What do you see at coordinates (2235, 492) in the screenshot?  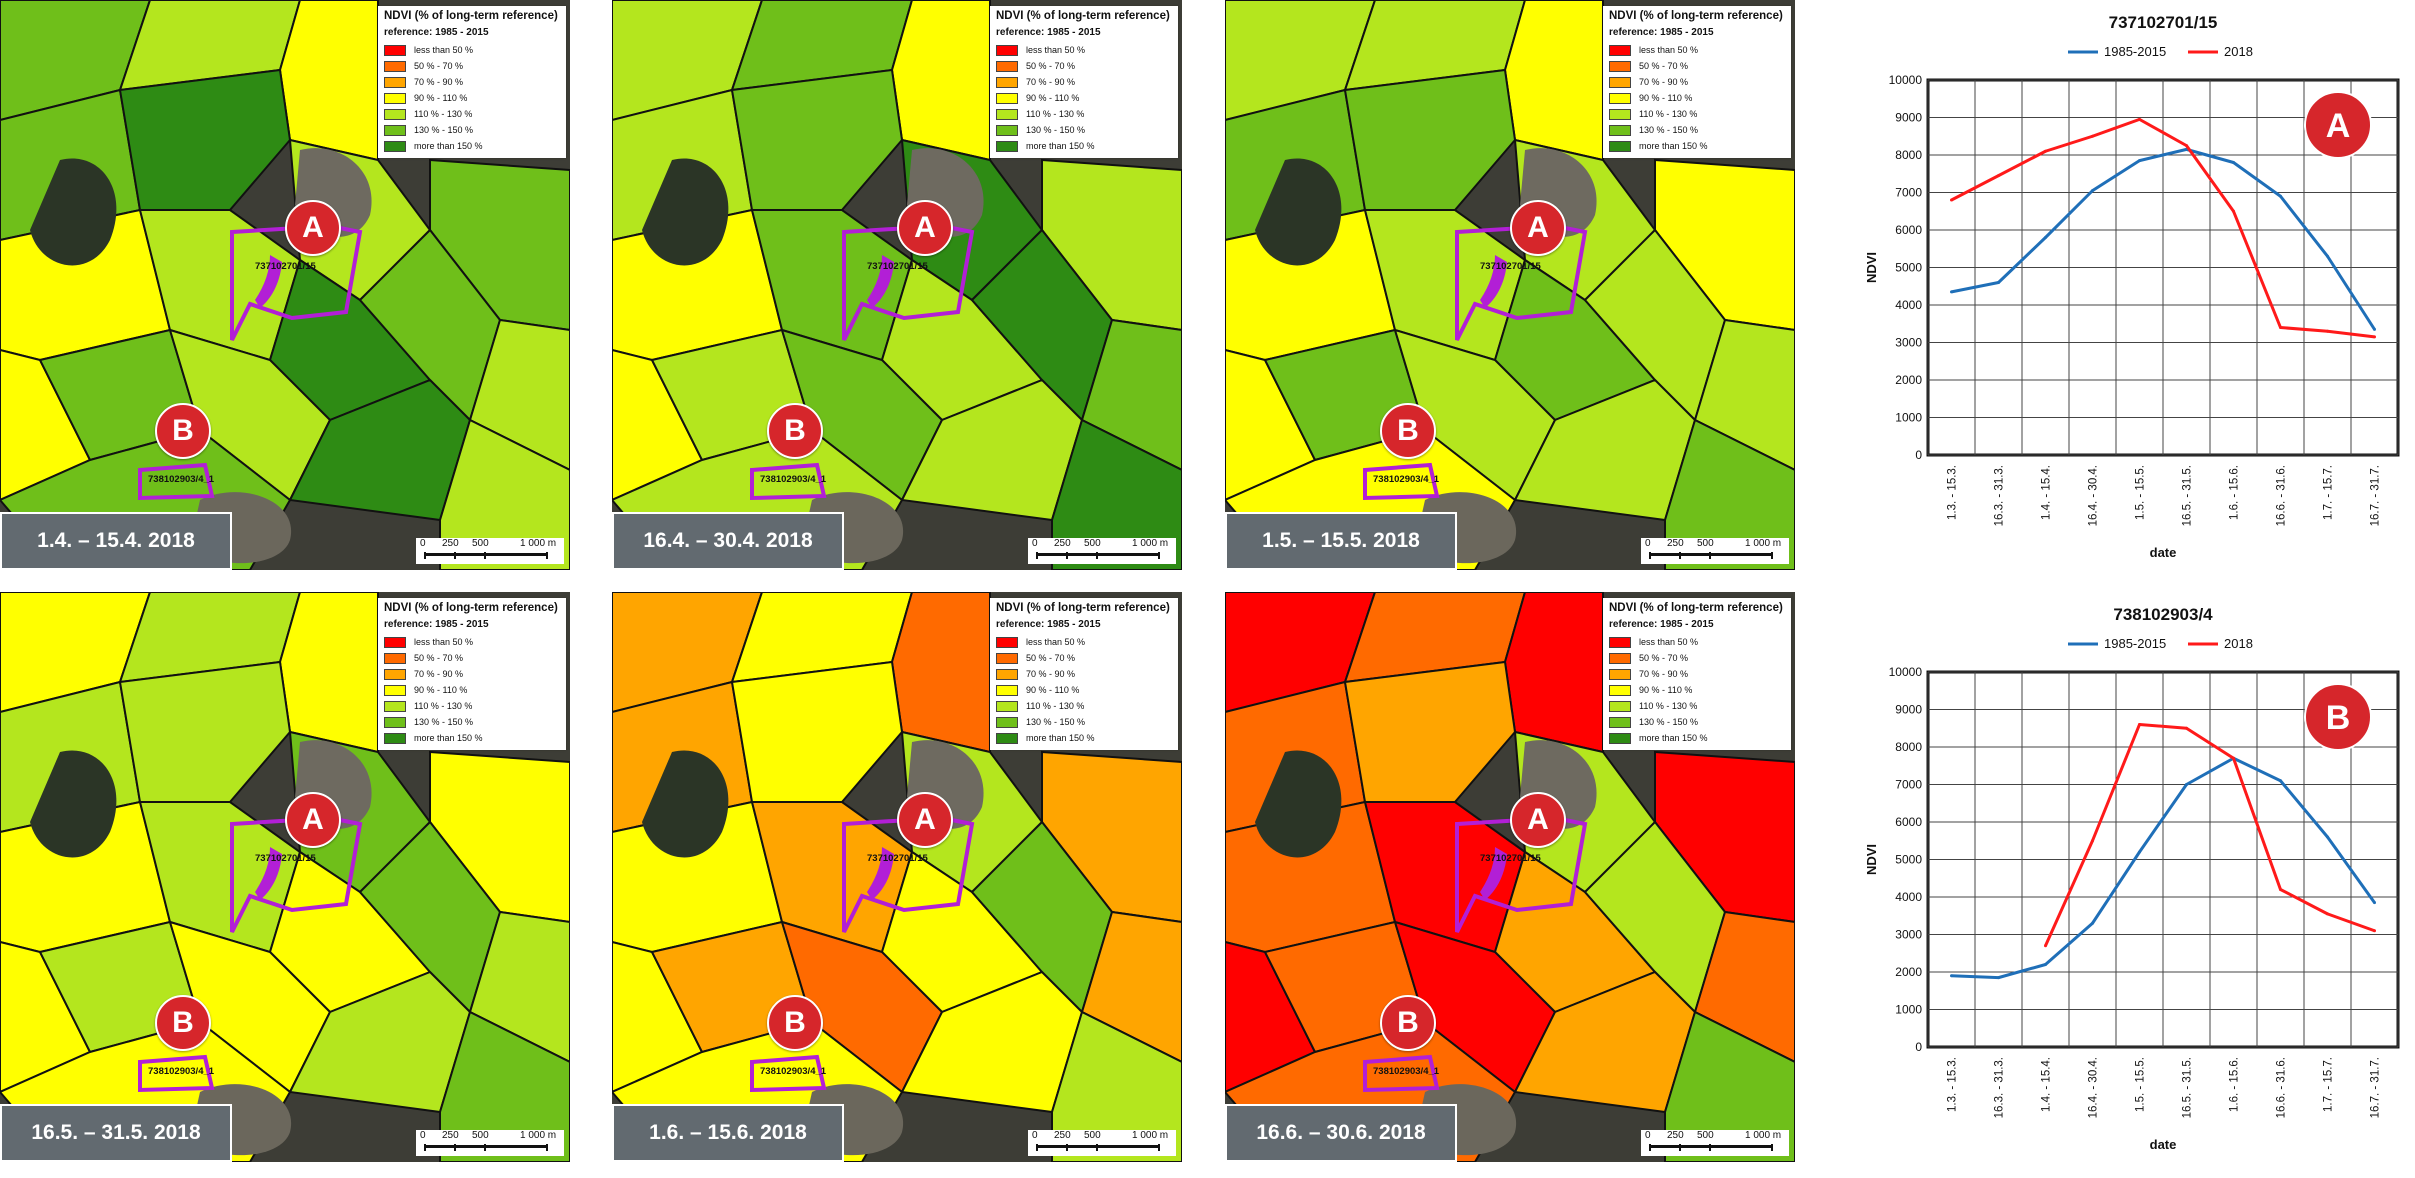 I see `x-tick-label: 1.6. - 15.6.` at bounding box center [2235, 492].